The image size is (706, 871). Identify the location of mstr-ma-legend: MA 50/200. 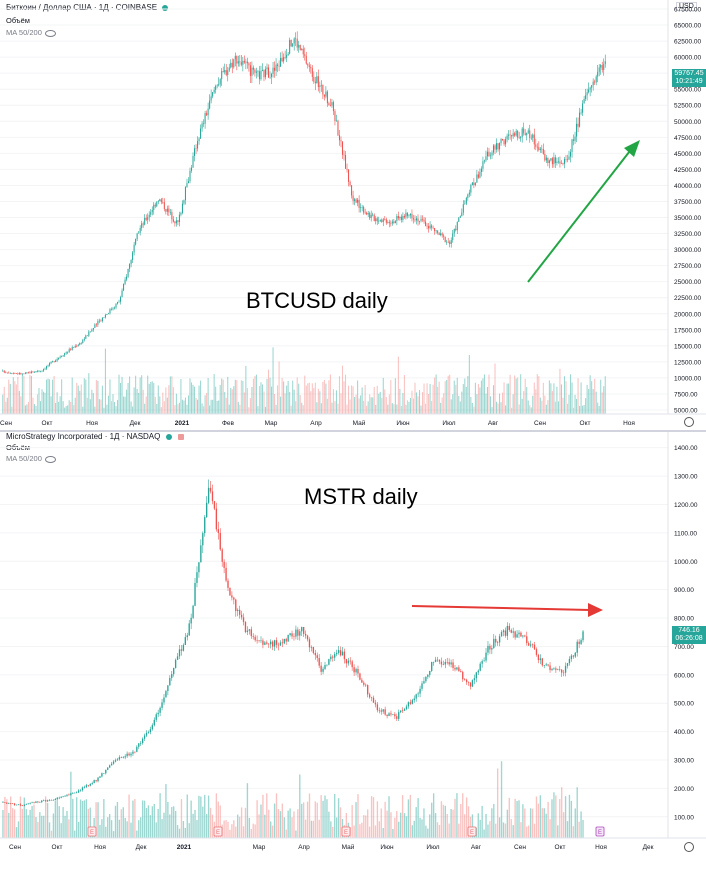
(31, 458).